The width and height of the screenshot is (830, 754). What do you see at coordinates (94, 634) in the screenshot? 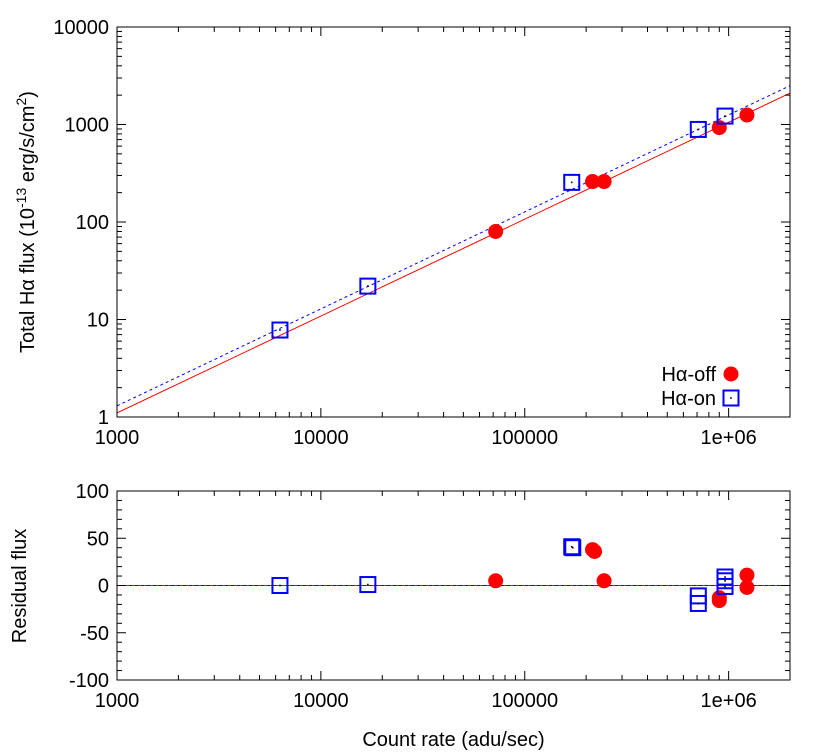
I see `y-tick-label: -50` at bounding box center [94, 634].